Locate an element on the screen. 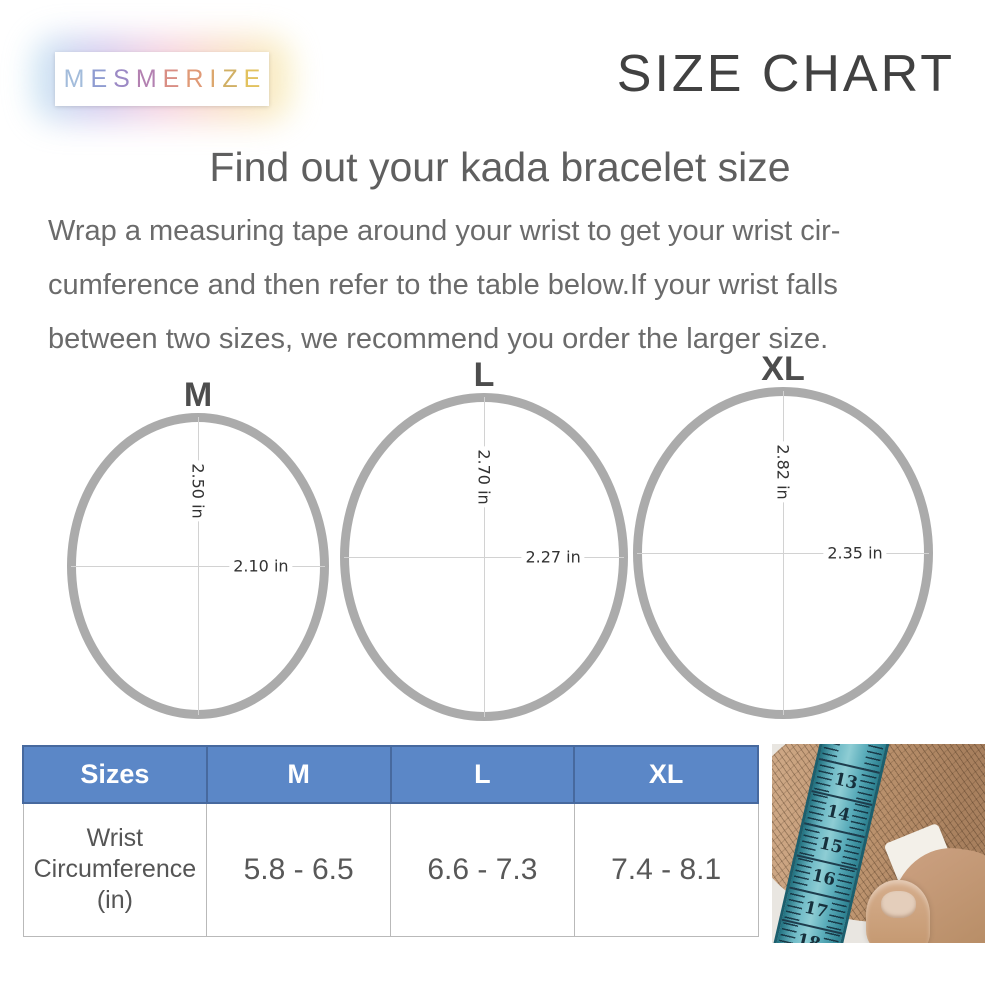 This screenshot has width=1000, height=1000. column-header-xl: XL is located at coordinates (666, 774).